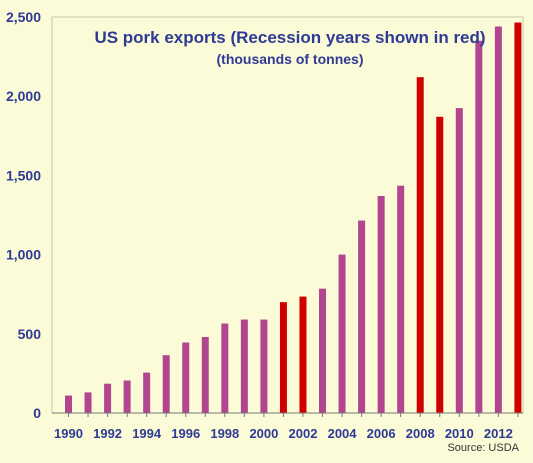  I want to click on bar-1994, so click(147, 392).